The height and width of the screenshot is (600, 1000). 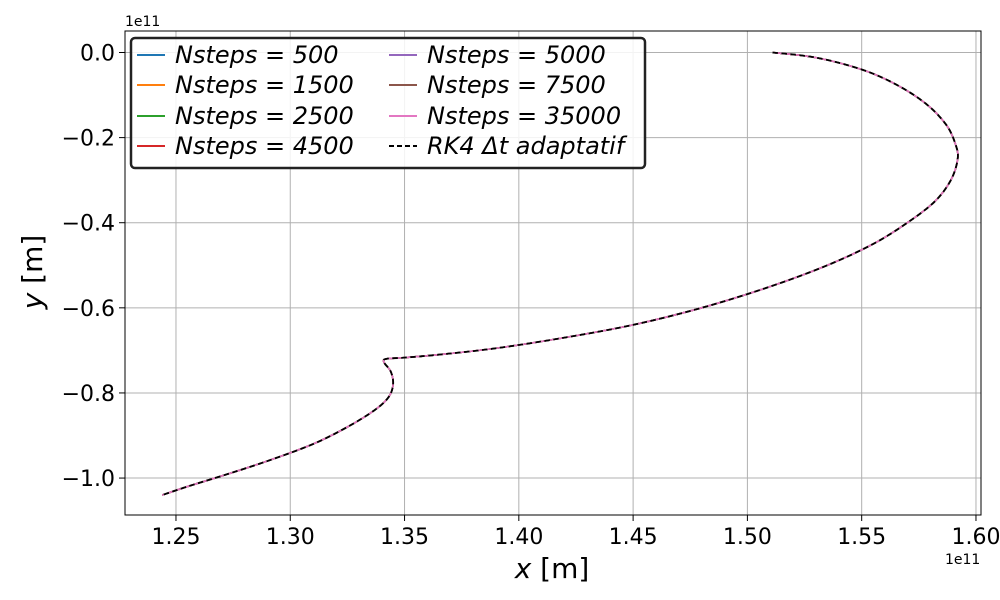 What do you see at coordinates (142, 22) in the screenshot?
I see `y-offset-label: 1e11` at bounding box center [142, 22].